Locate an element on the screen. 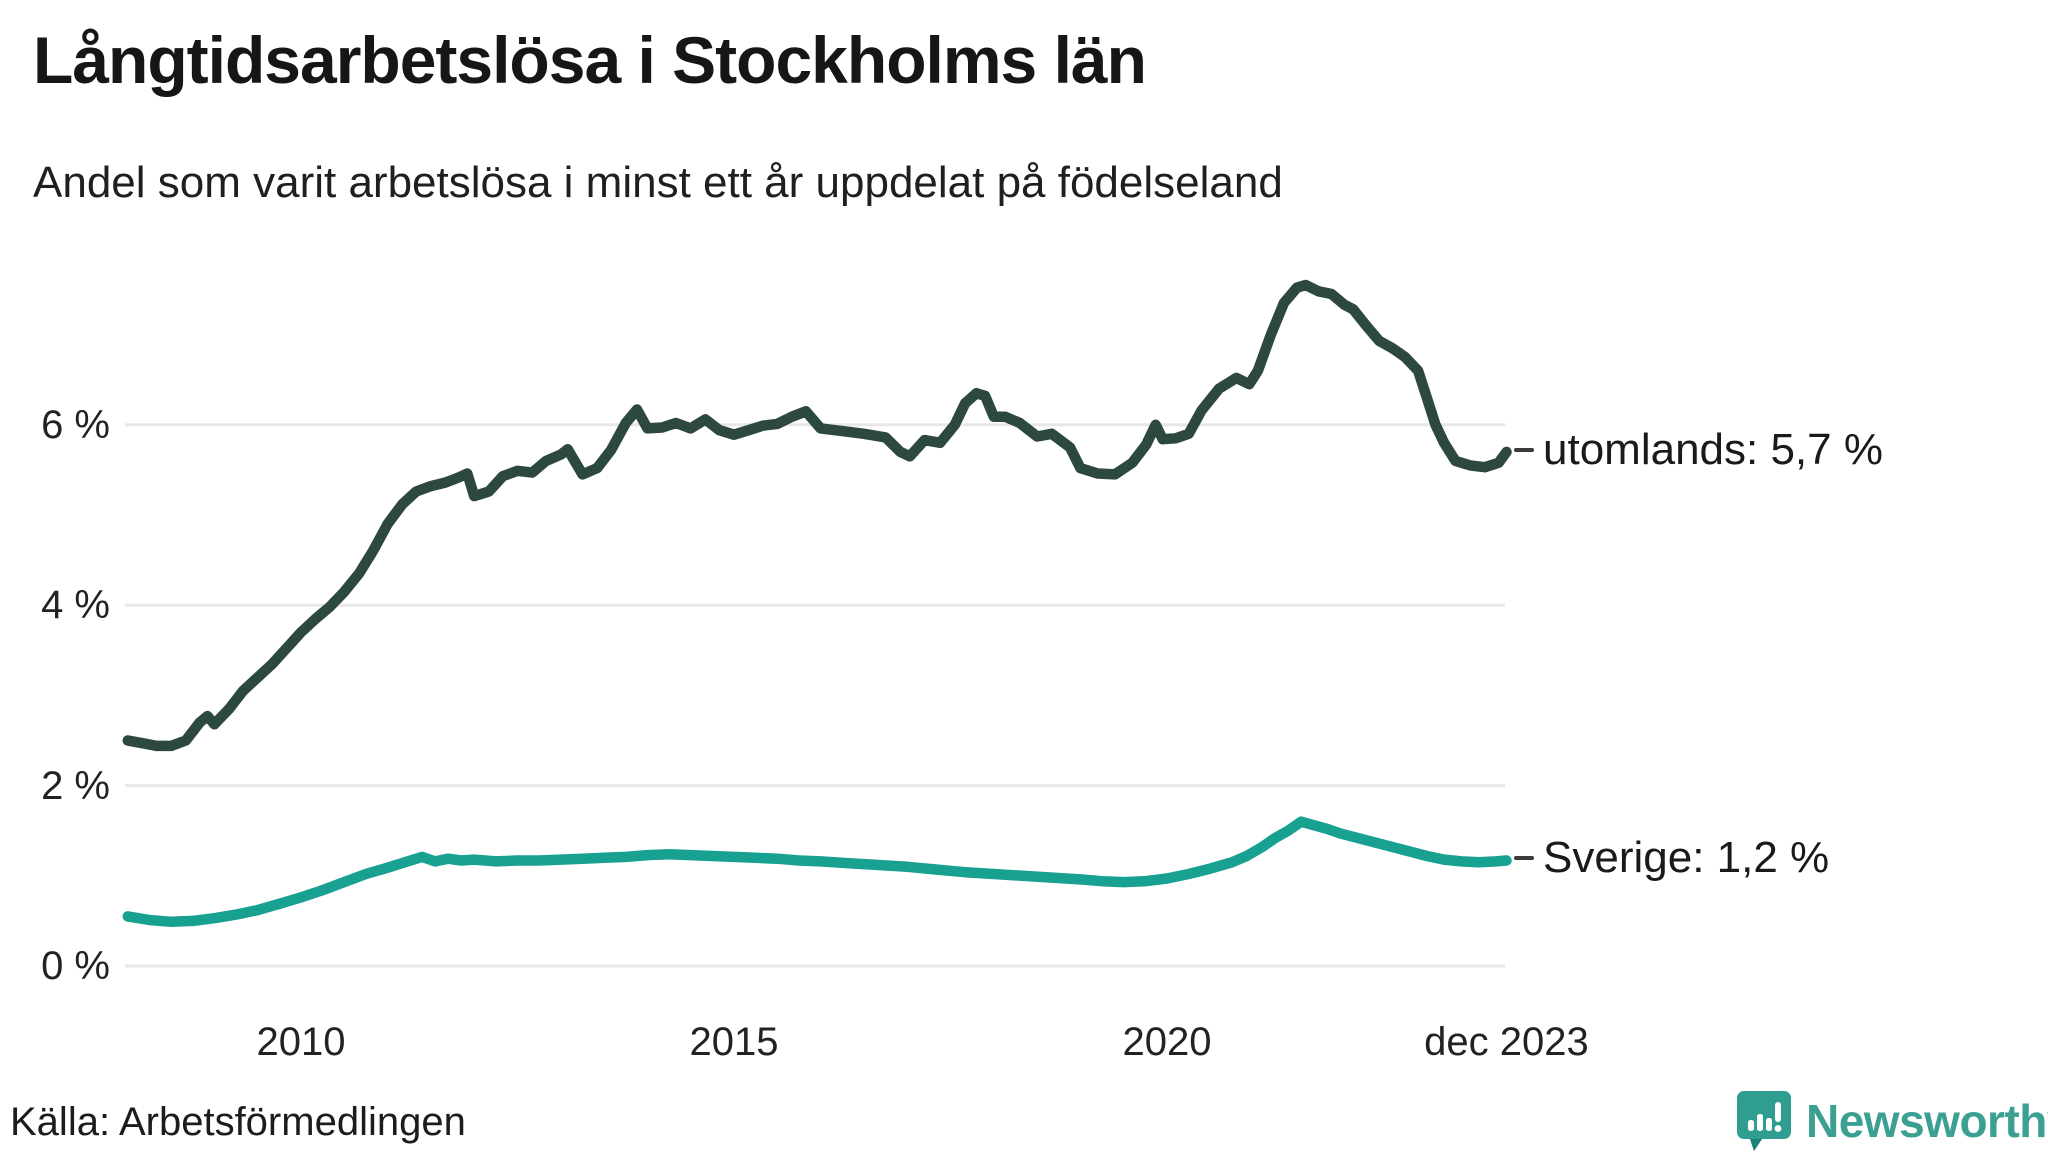 Image resolution: width=2048 pixels, height=1152 pixels. newsworthy-logo: Newsworthy is located at coordinates (1892, 1121).